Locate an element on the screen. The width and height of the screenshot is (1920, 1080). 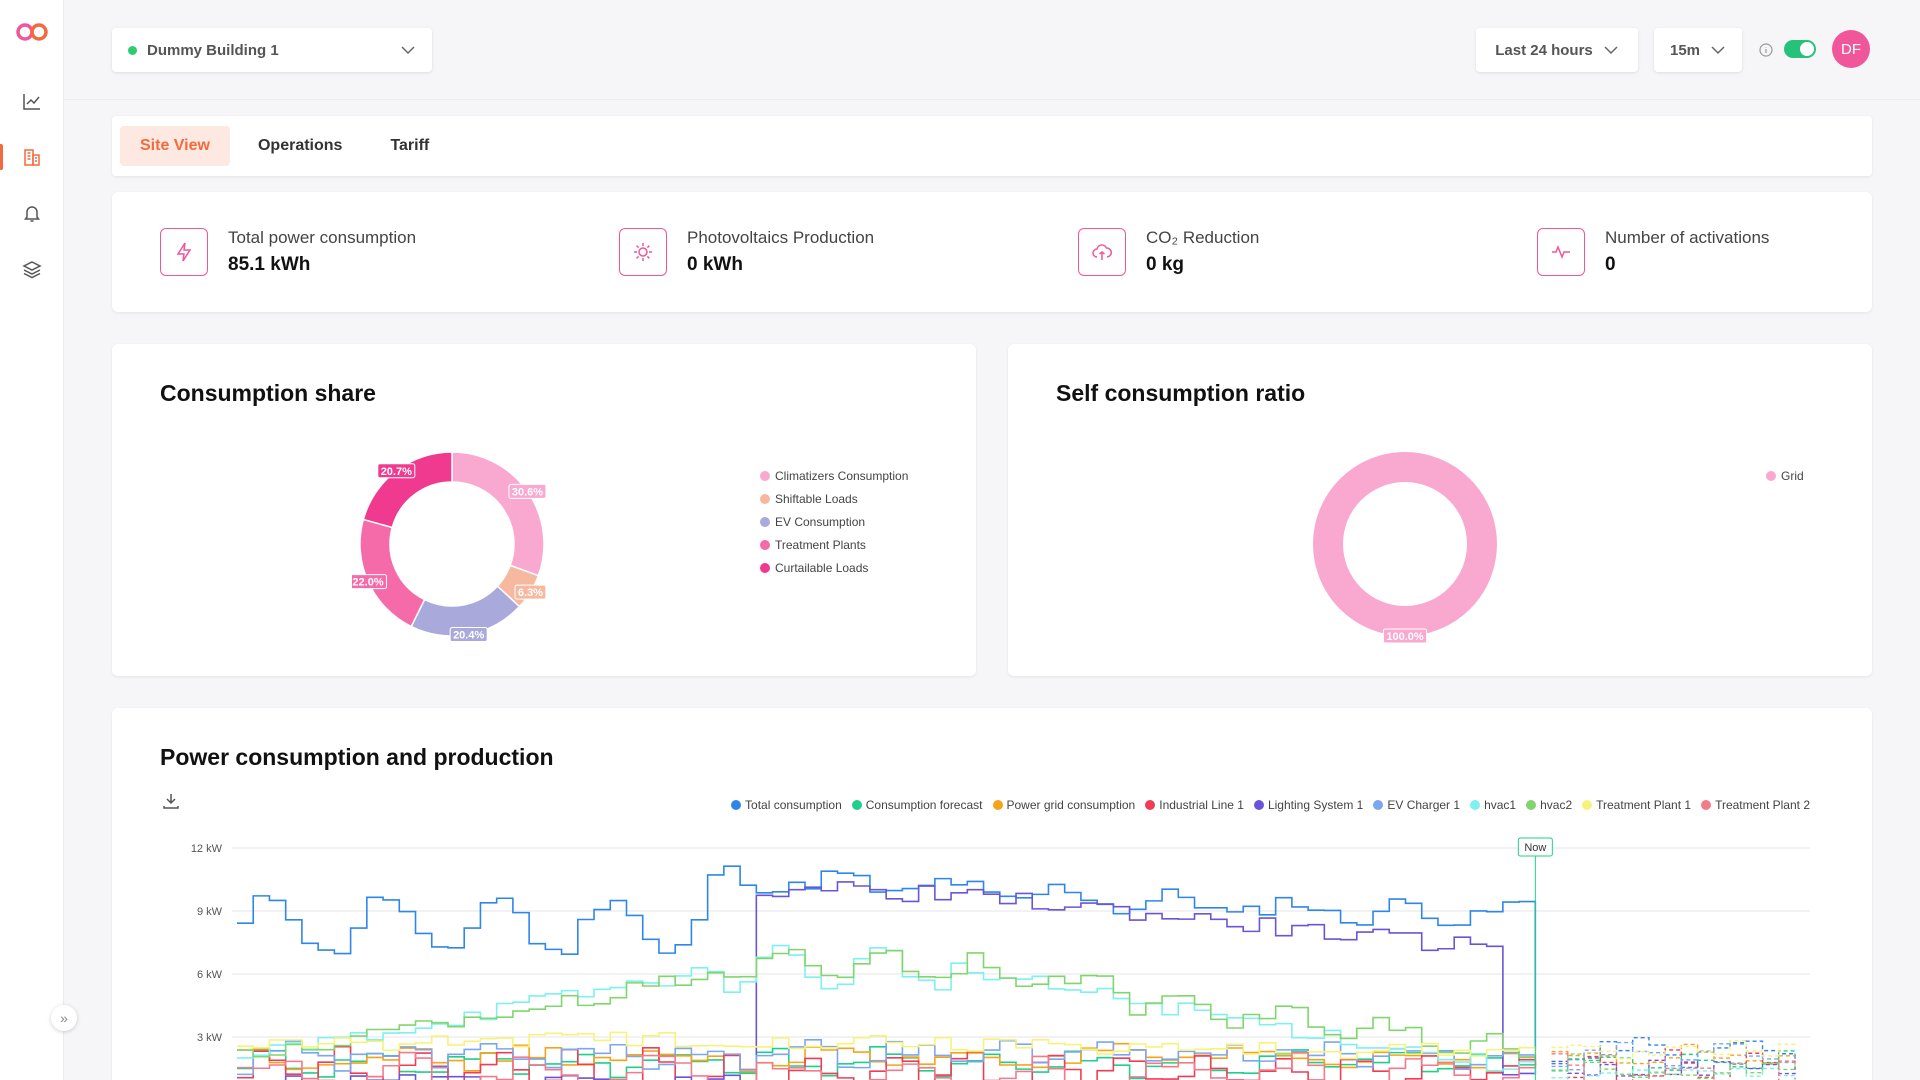
self-consumption-legend: Grid is located at coordinates (1785, 475).